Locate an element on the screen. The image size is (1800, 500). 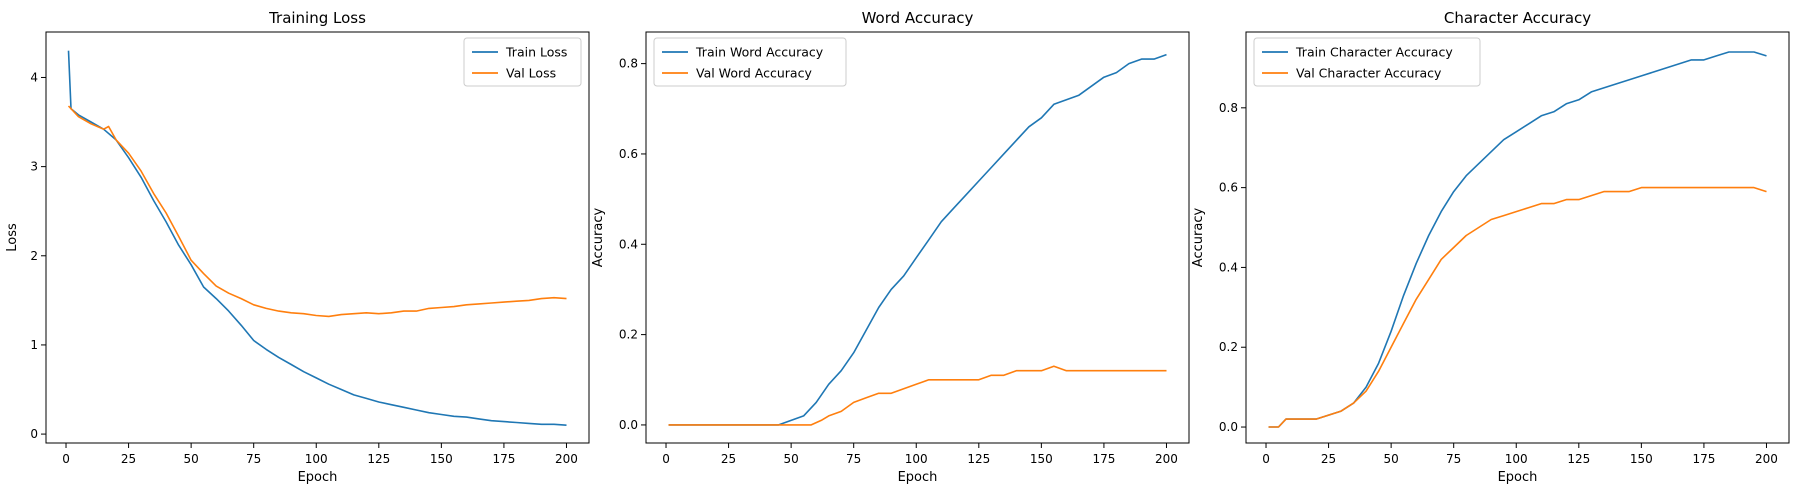
legend-label: Val Word Accuracy is located at coordinates (754, 73).